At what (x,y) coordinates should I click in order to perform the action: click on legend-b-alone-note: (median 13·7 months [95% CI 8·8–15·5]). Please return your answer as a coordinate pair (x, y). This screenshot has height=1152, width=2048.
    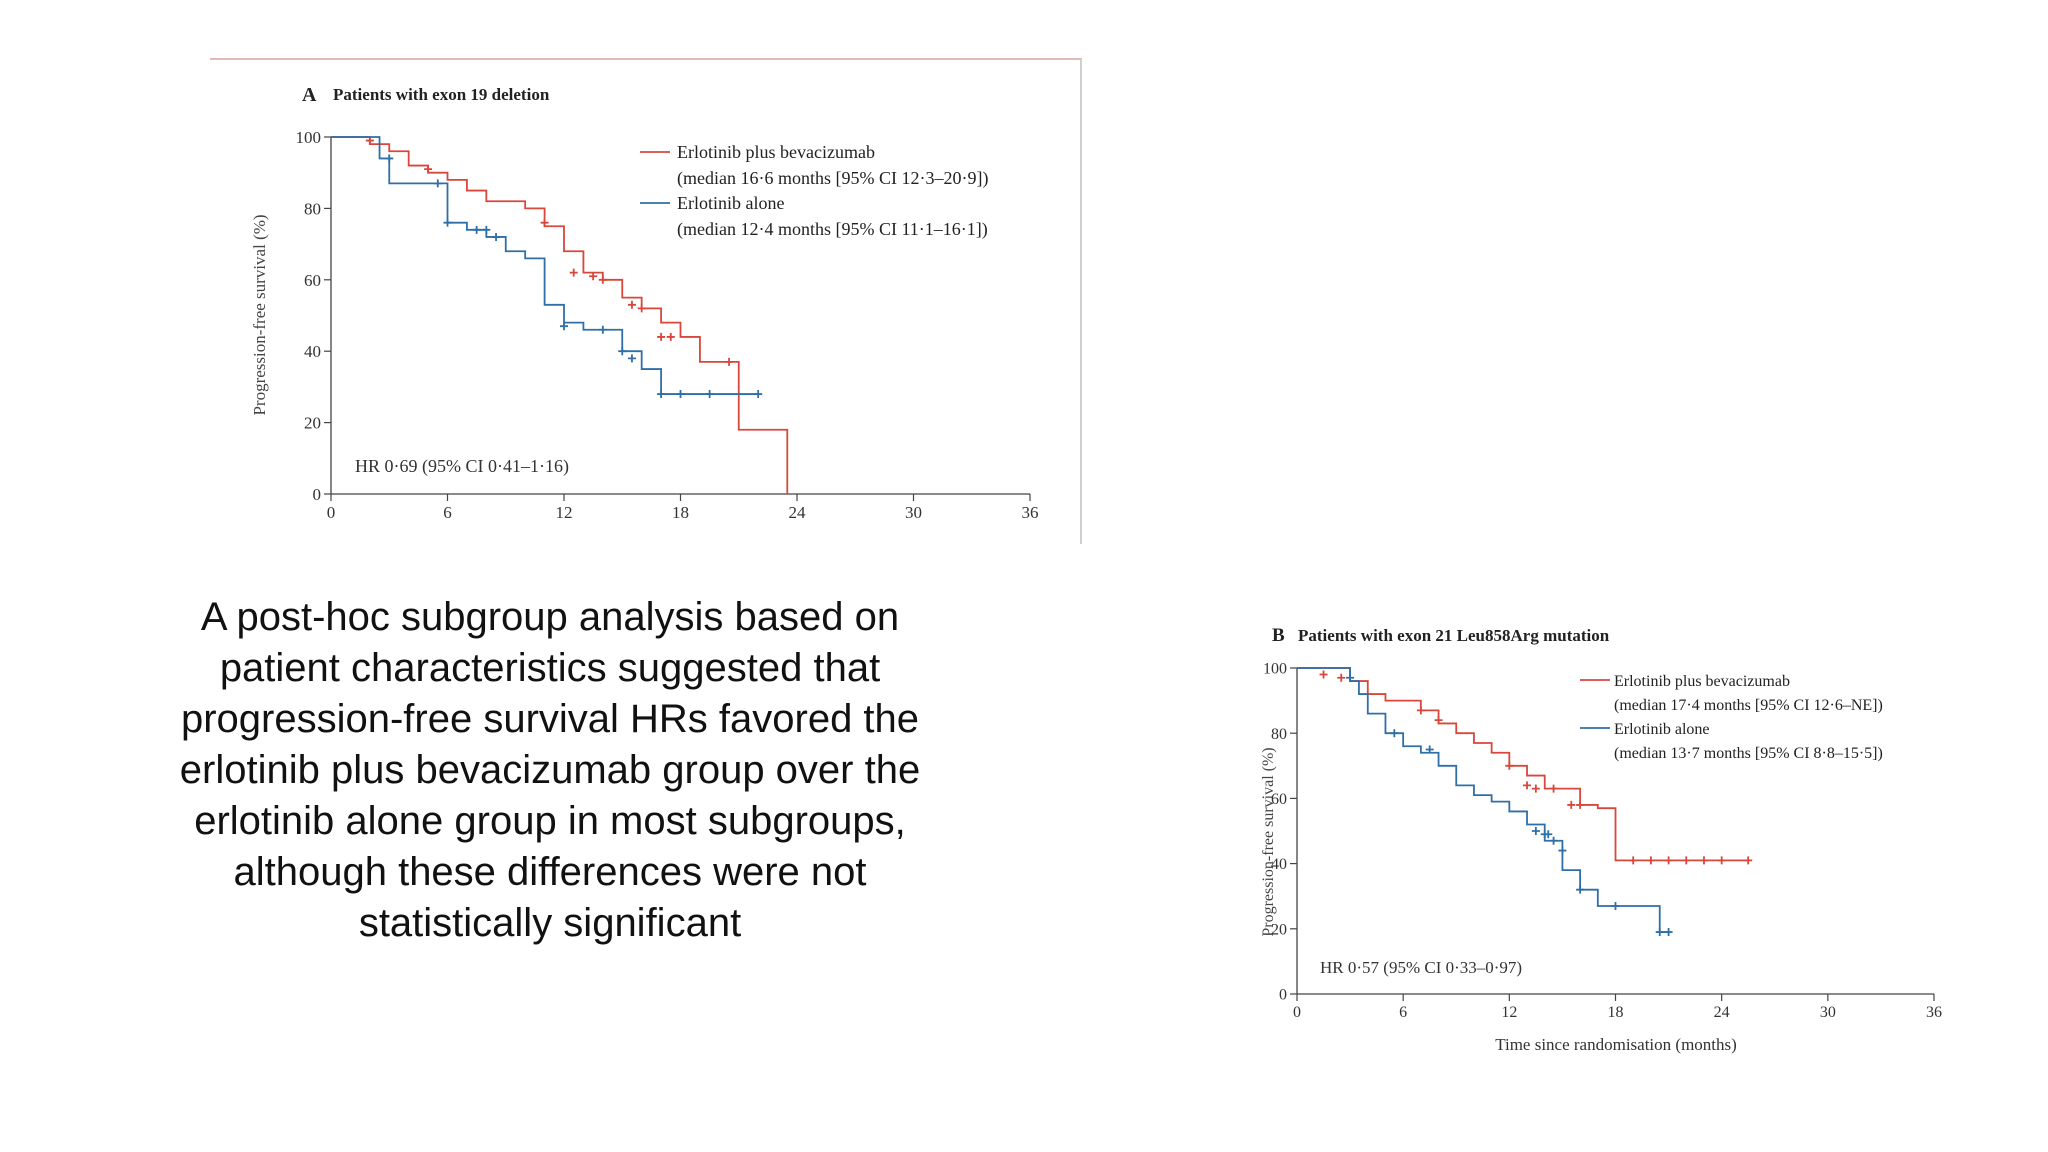
    Looking at the image, I should click on (1748, 753).